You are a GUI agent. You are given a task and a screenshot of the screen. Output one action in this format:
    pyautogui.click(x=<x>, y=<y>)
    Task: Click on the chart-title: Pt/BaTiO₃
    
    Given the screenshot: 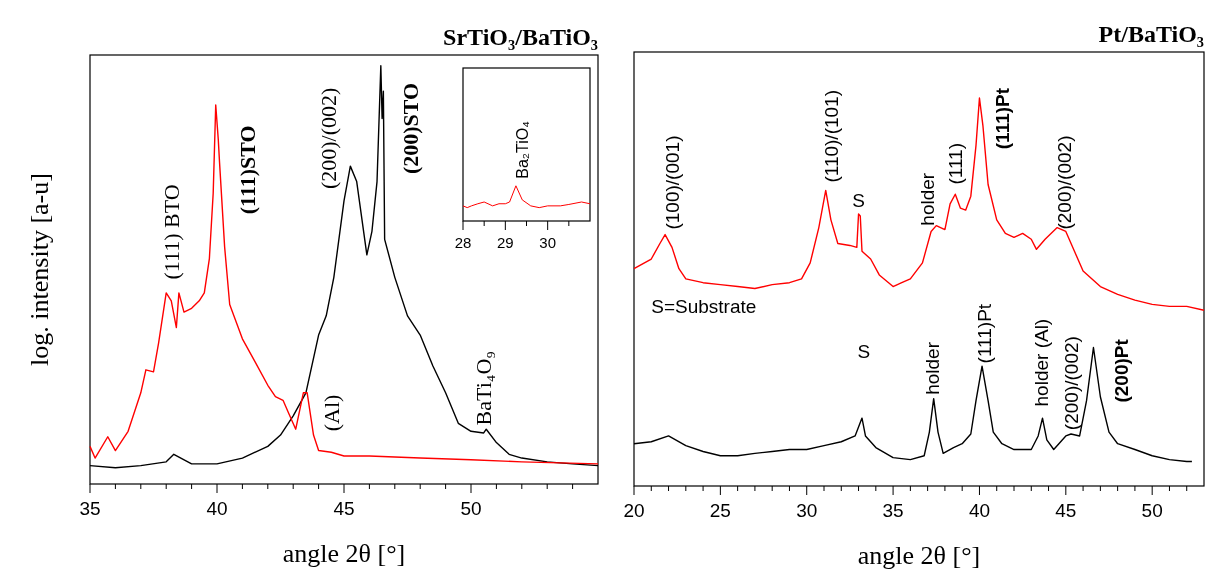 What is the action you would take?
    pyautogui.click(x=1151, y=34)
    